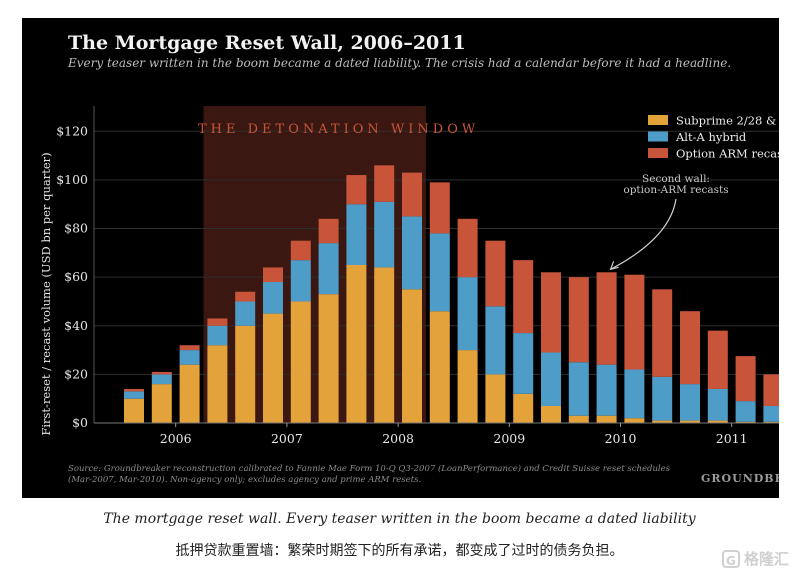 This screenshot has height=576, width=799. I want to click on second-wall-annotation: Second wall: option-ARM recasts, so click(669, 222).